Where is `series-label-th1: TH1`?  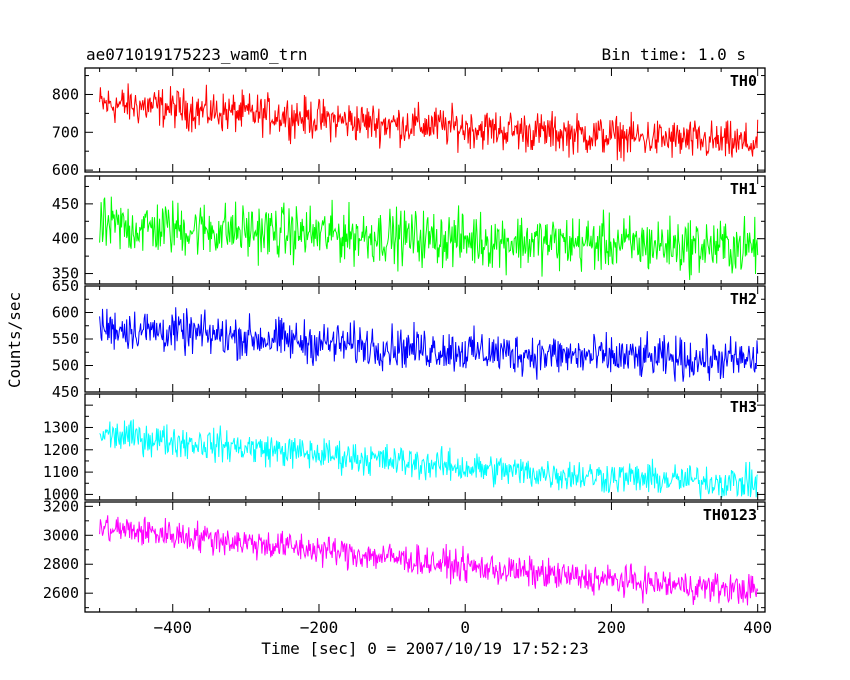
series-label-th1: TH1 is located at coordinates (743, 189).